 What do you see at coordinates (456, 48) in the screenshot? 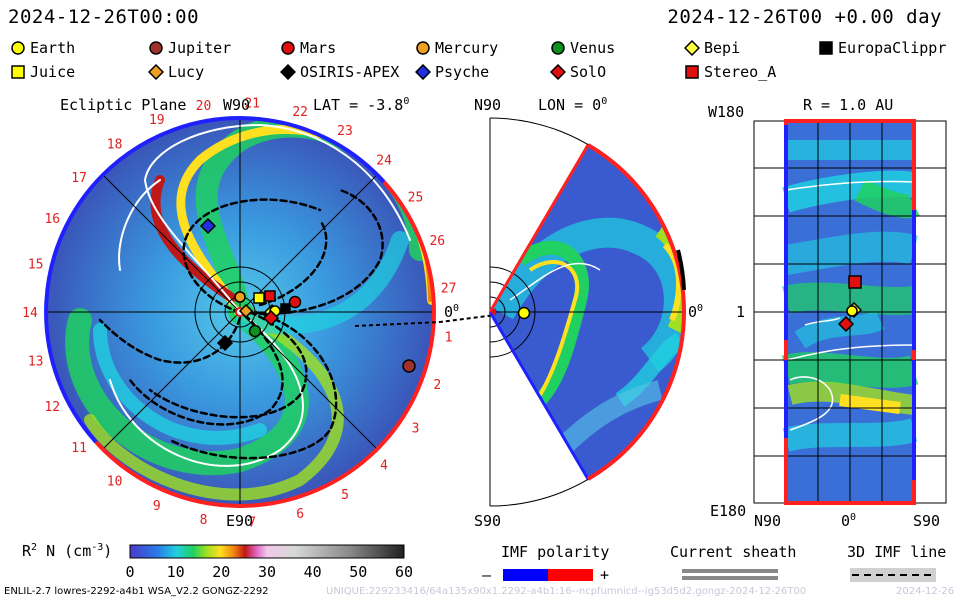
I see `legend-item-mercury: Mercury` at bounding box center [456, 48].